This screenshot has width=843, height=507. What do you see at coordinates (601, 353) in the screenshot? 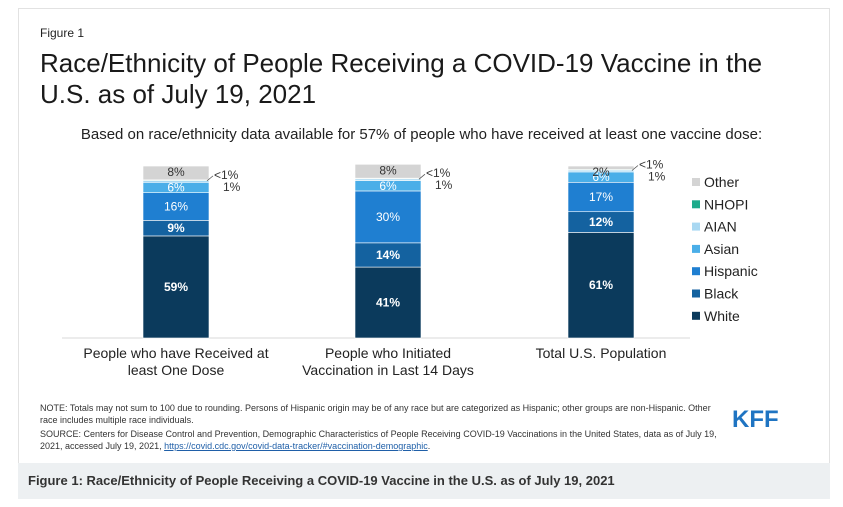
I see `category-label: Total U.S. Population` at bounding box center [601, 353].